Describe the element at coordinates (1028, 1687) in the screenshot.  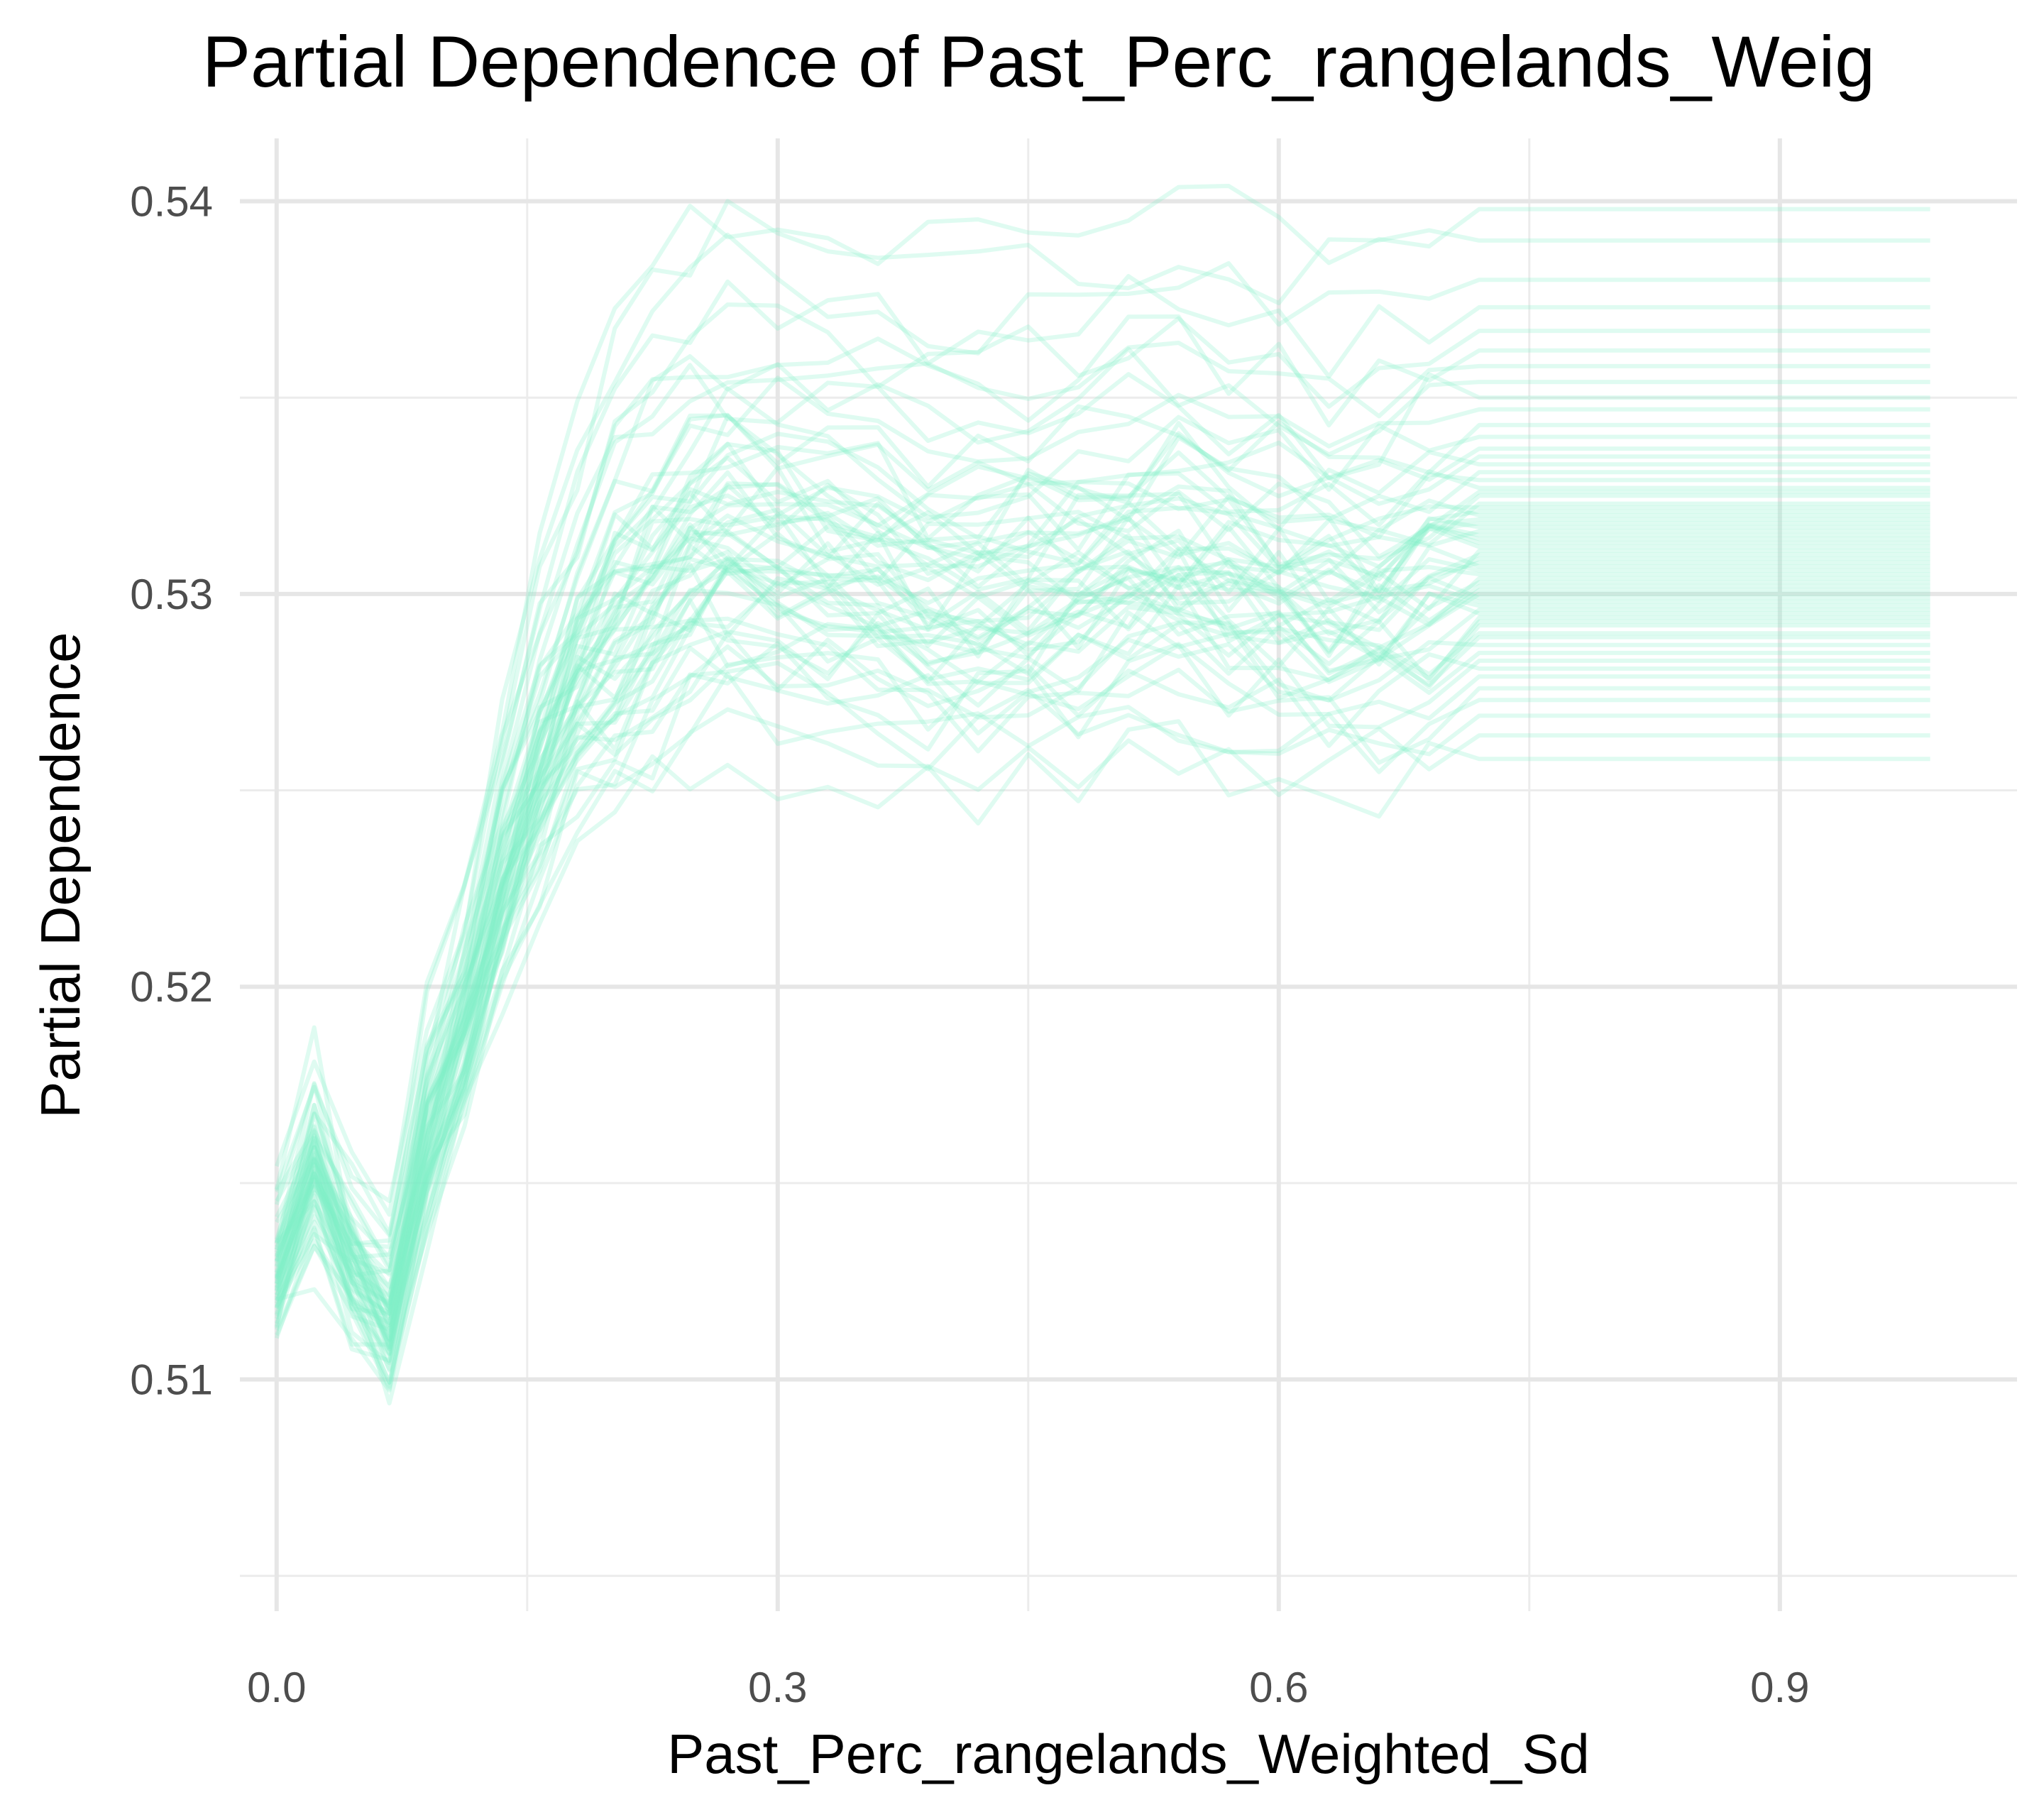
I see `x-axis-tick-labels: 0.0 0.3 0.6 0.9` at that location.